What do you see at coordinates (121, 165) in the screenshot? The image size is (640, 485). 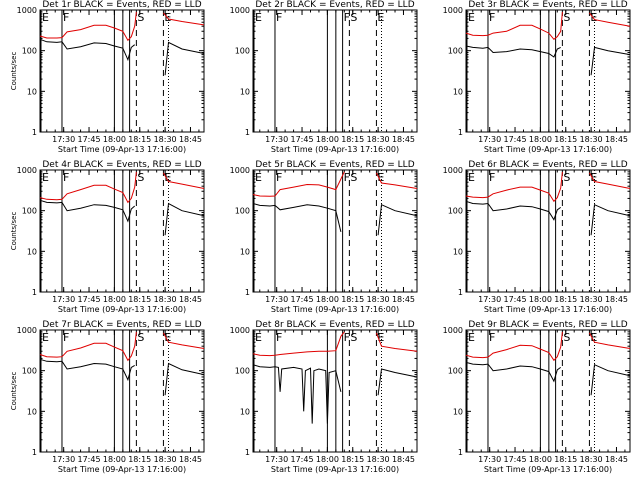 I see `chart-title: Det 4r BLACK = Events, RED = LLD` at bounding box center [121, 165].